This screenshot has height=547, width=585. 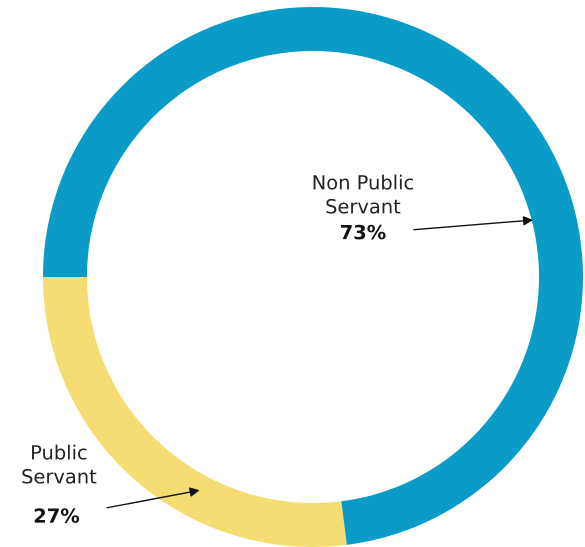 What do you see at coordinates (59, 464) in the screenshot?
I see `slice-label: Public Servant` at bounding box center [59, 464].